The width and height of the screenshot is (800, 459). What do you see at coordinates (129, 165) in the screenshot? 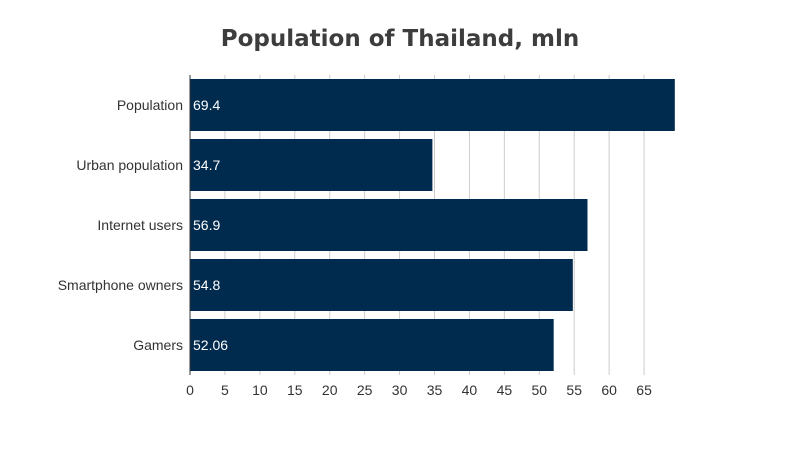
I see `category-label: Urban population` at bounding box center [129, 165].